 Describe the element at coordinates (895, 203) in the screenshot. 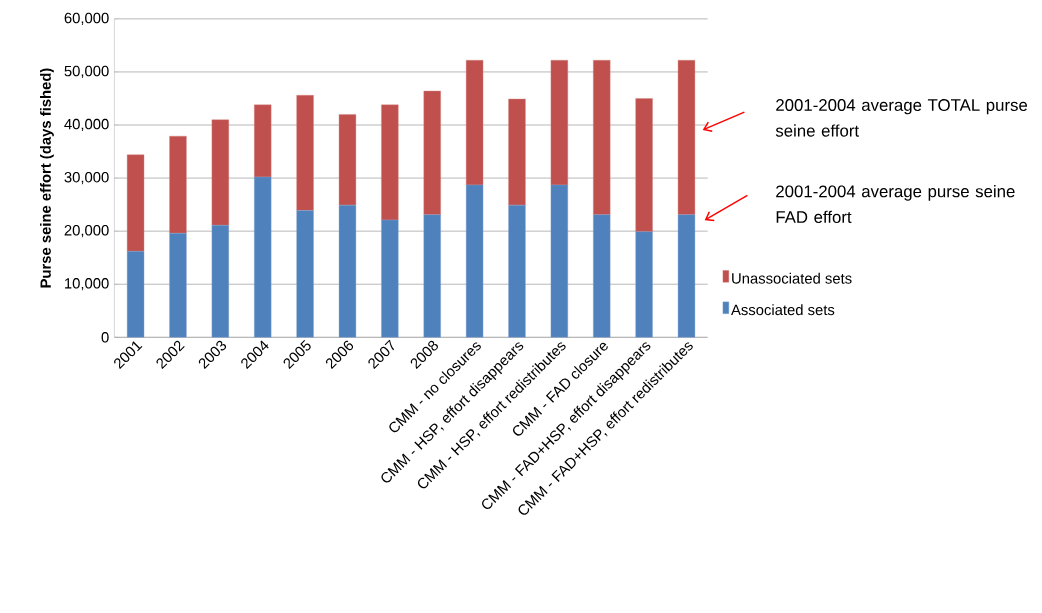

I see `text: 2001-2004 average purse seine FAD effort` at that location.